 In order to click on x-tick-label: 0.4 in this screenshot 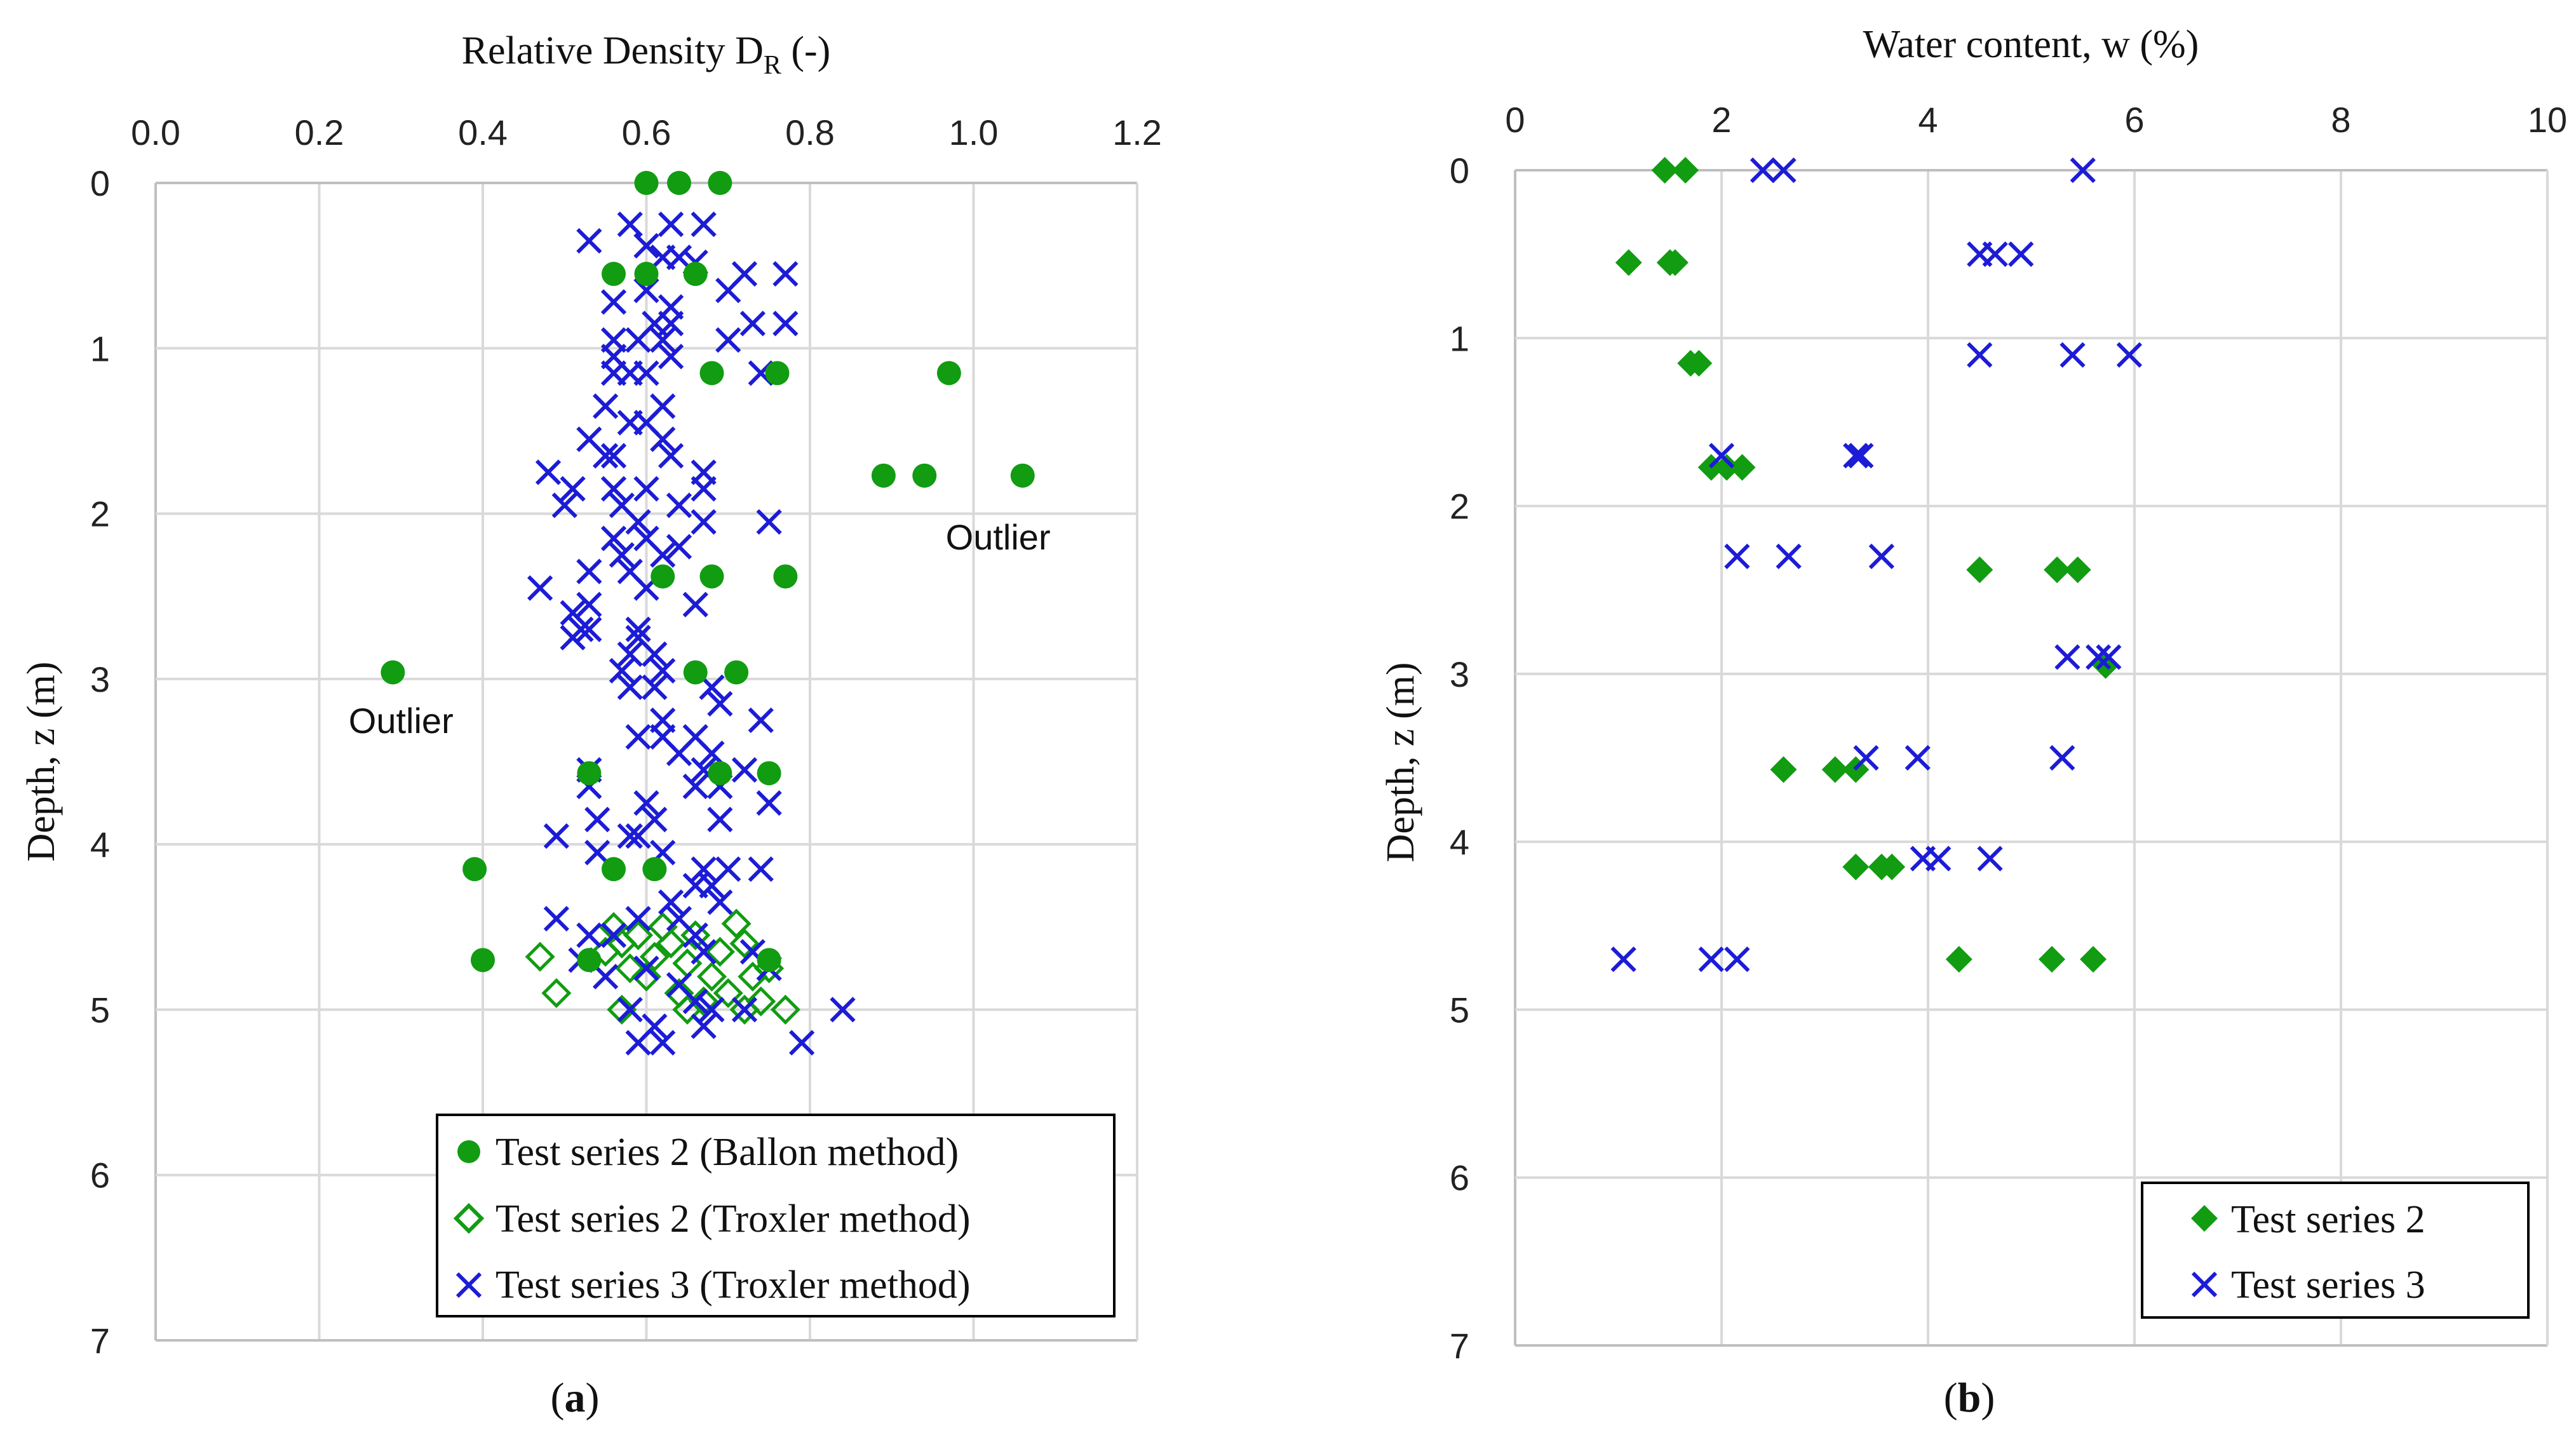, I will do `click(483, 132)`.